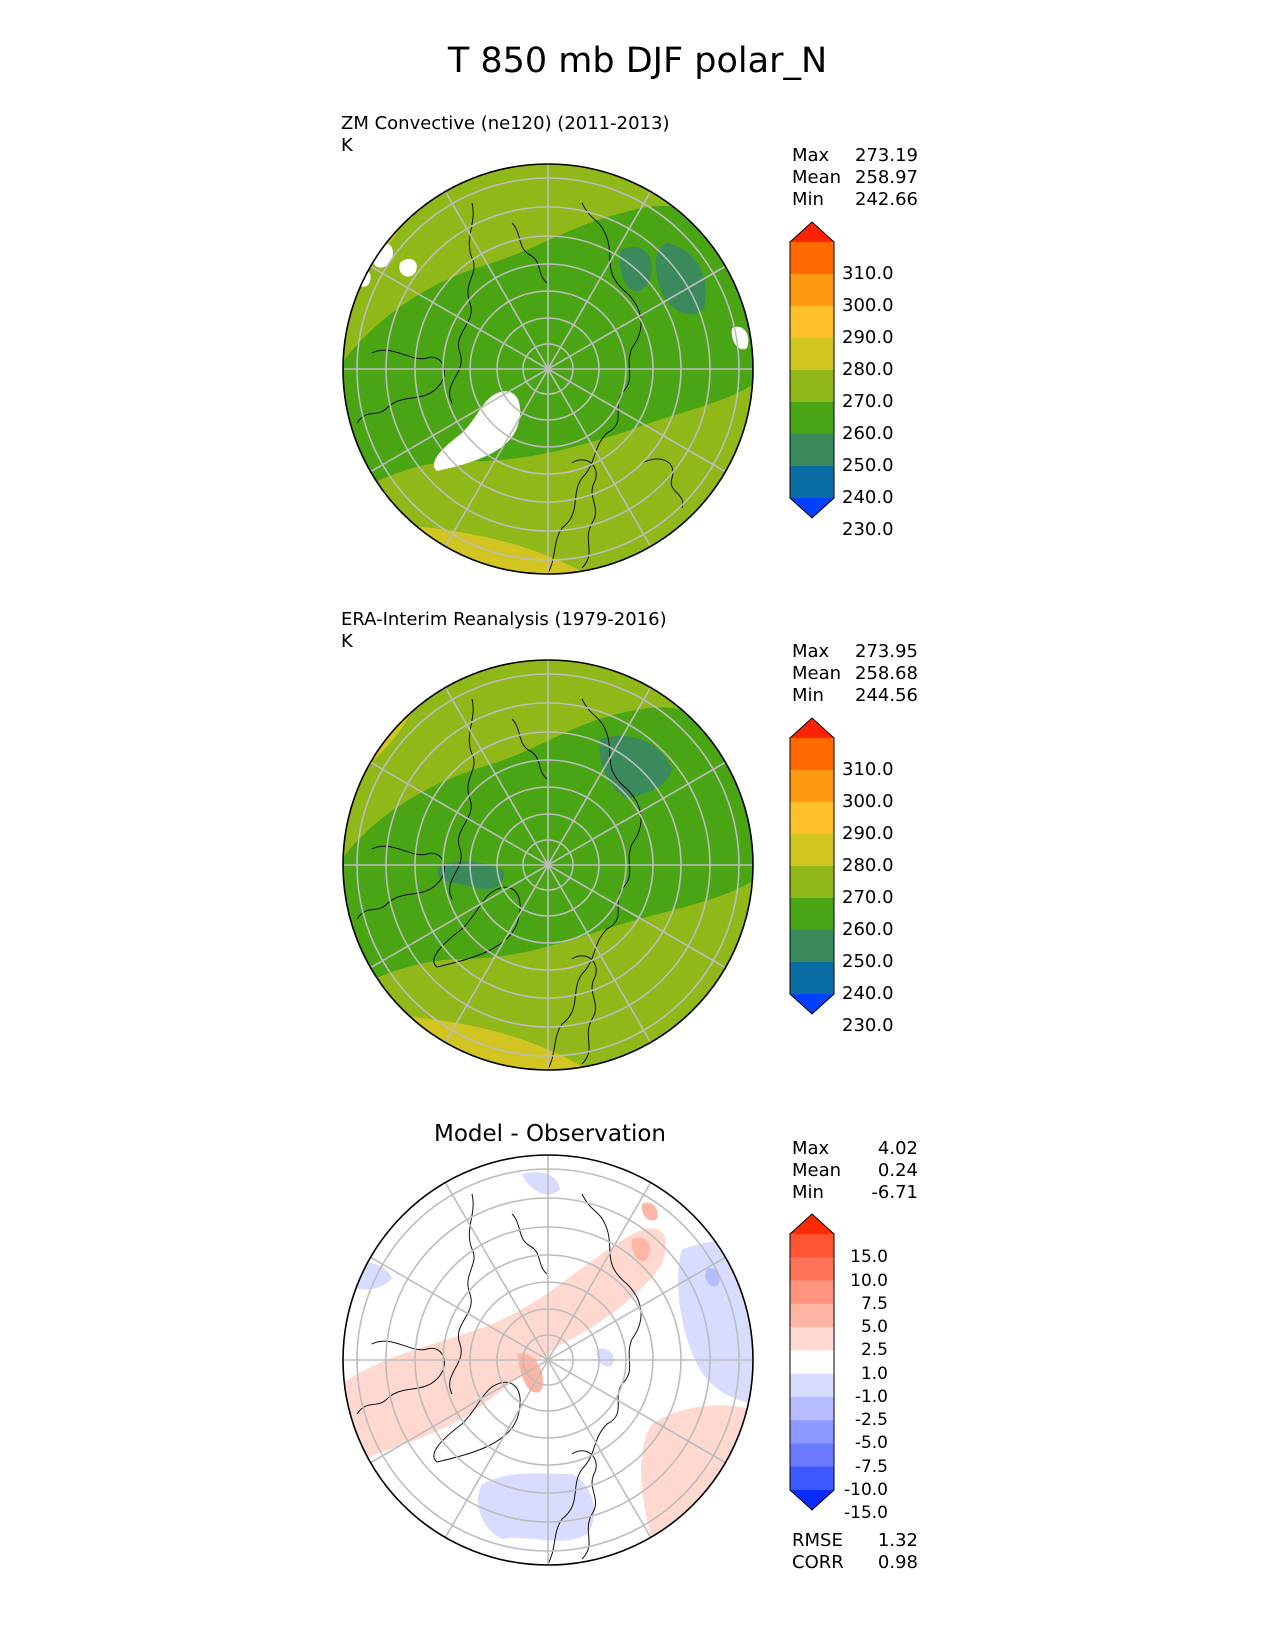  I want to click on test-max-value: 273.19, so click(886, 155).